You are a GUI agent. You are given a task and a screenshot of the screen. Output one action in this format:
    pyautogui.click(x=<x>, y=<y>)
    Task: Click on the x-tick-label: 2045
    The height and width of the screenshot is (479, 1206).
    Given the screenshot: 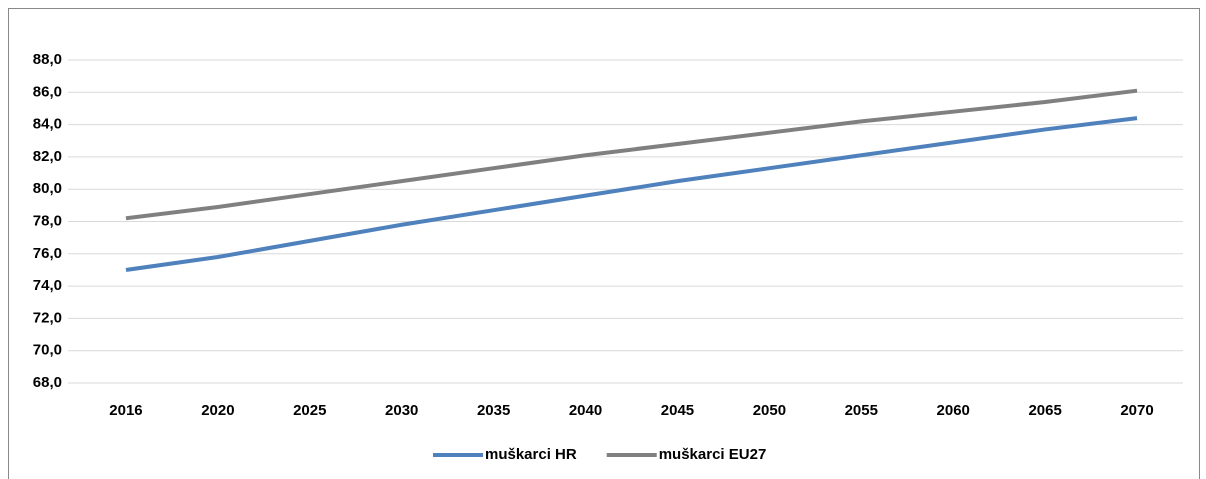 What is the action you would take?
    pyautogui.click(x=677, y=410)
    